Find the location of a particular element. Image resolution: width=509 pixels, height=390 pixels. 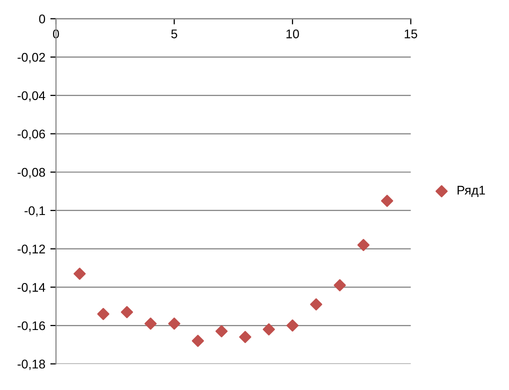

x-tick-label: 15 is located at coordinates (411, 34).